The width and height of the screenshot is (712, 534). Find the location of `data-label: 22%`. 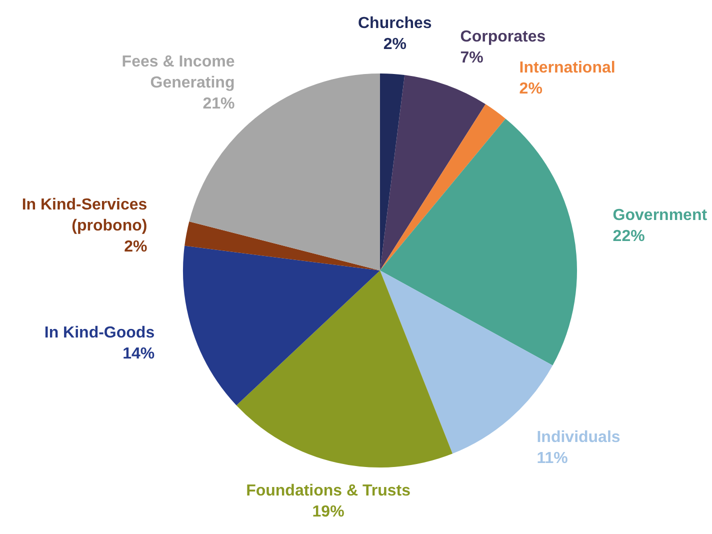

data-label: 22% is located at coordinates (628, 236).